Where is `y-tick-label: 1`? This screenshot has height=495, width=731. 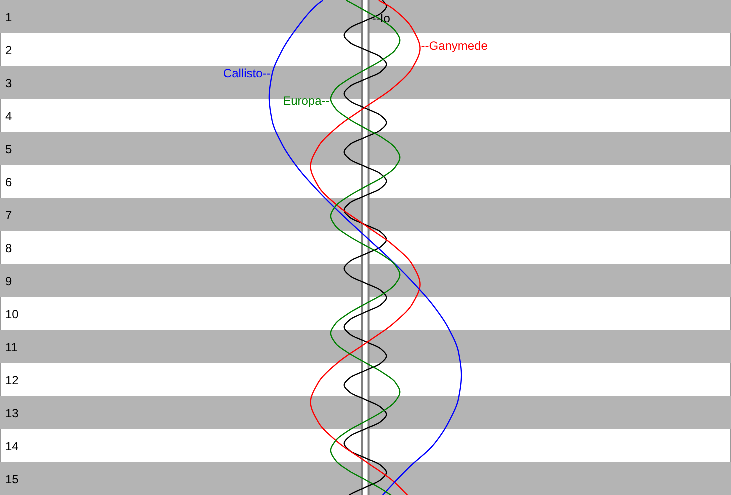
y-tick-label: 1 is located at coordinates (9, 17).